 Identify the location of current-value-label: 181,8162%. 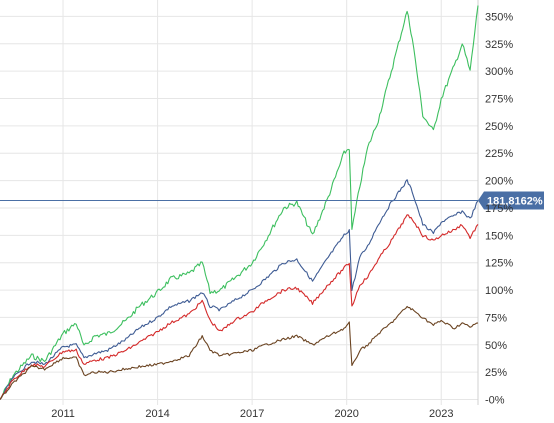
(515, 202).